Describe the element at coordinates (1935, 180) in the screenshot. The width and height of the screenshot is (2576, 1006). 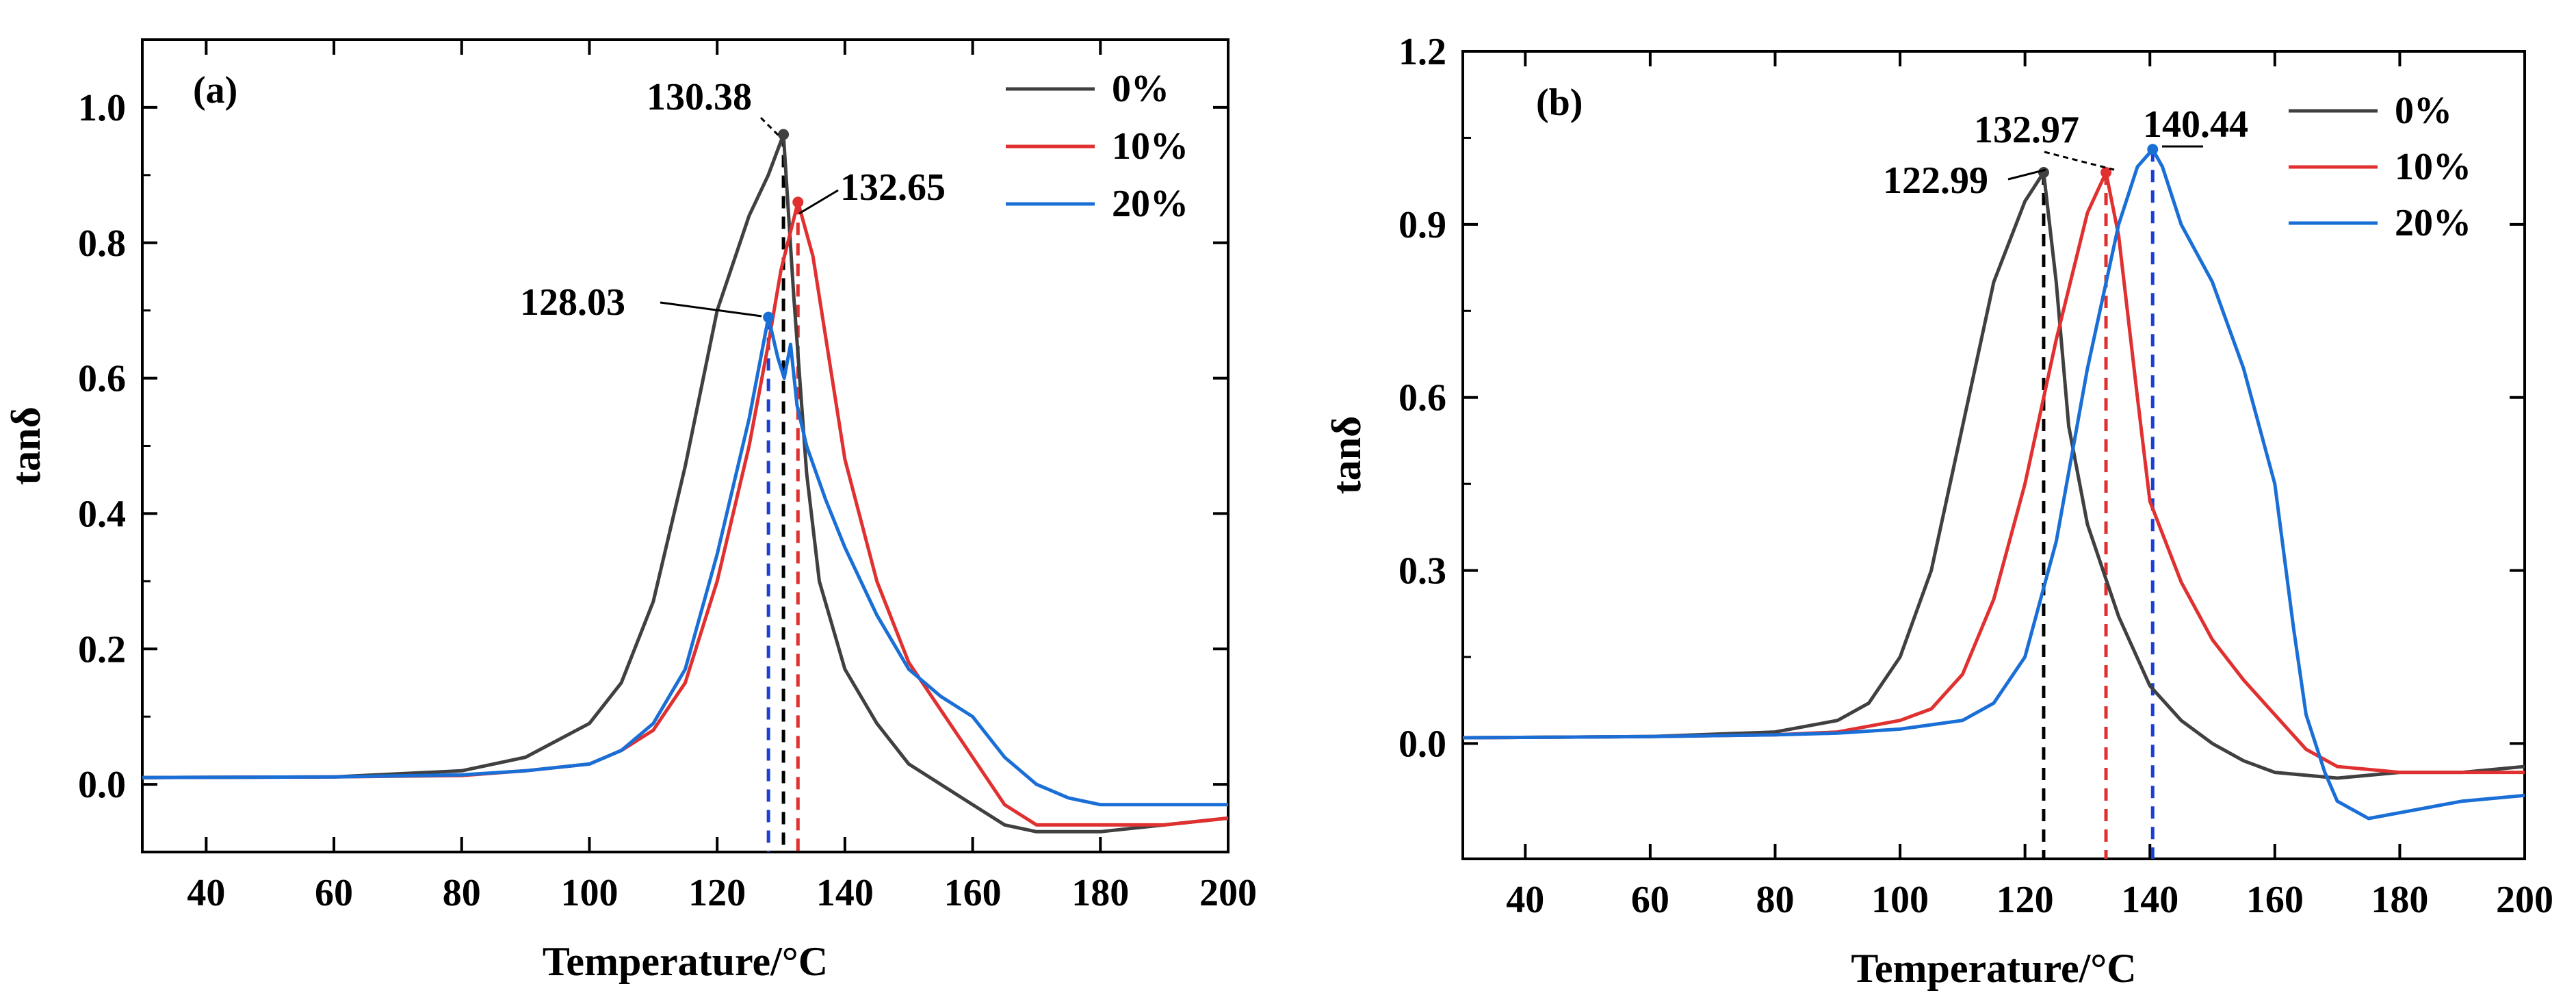
I see `peak-annotation-label: 122.99` at that location.